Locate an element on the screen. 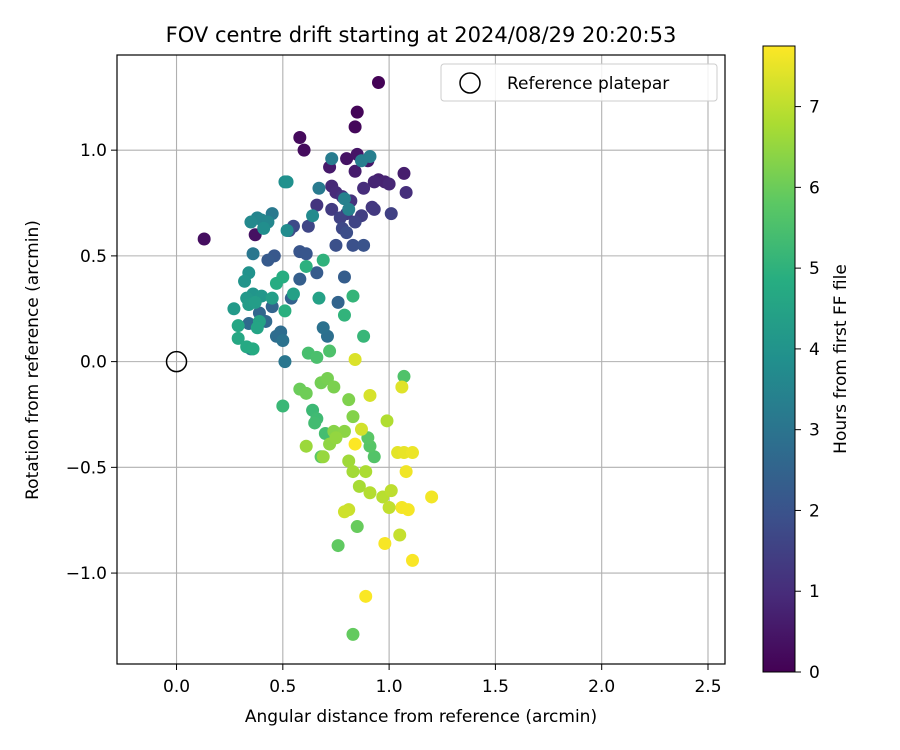 The image size is (900, 750). colorbar-gradient is located at coordinates (779, 359).